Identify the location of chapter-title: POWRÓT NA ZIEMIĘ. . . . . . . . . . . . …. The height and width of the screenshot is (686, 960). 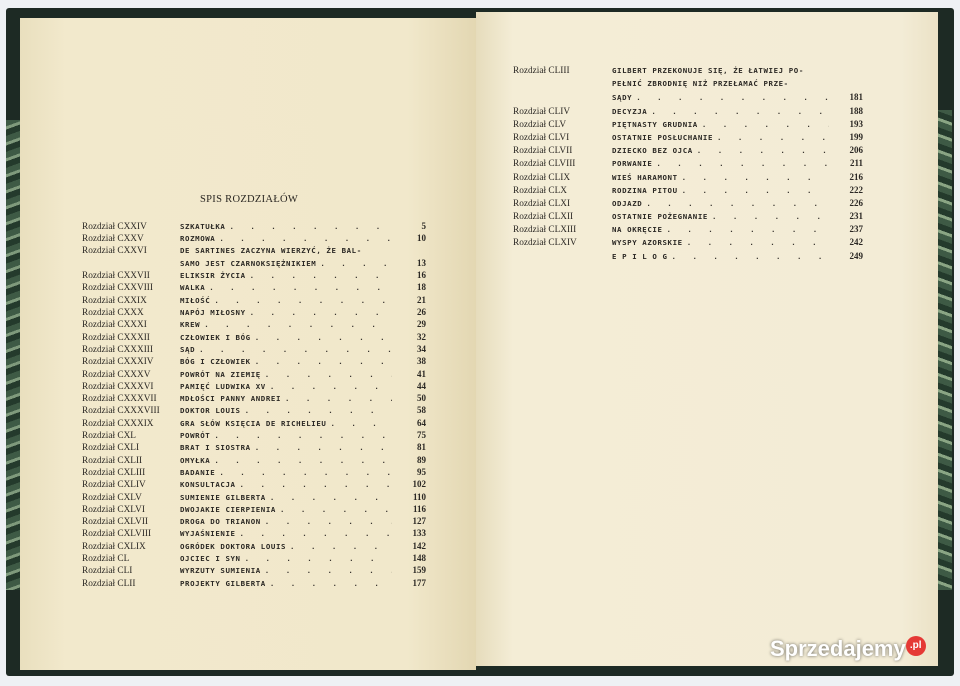
(289, 374).